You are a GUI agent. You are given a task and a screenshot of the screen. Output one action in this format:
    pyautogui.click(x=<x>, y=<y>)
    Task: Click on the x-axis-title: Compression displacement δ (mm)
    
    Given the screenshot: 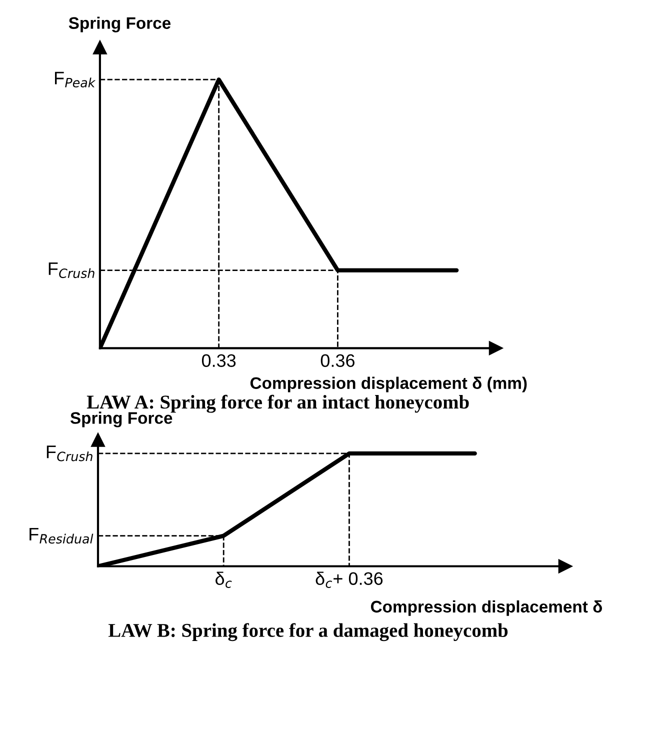 What is the action you would take?
    pyautogui.click(x=388, y=384)
    